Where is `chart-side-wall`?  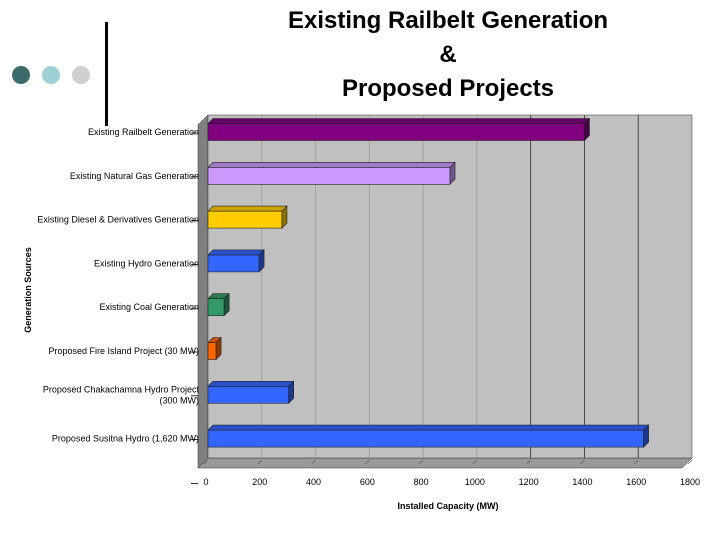
chart-side-wall is located at coordinates (203, 291).